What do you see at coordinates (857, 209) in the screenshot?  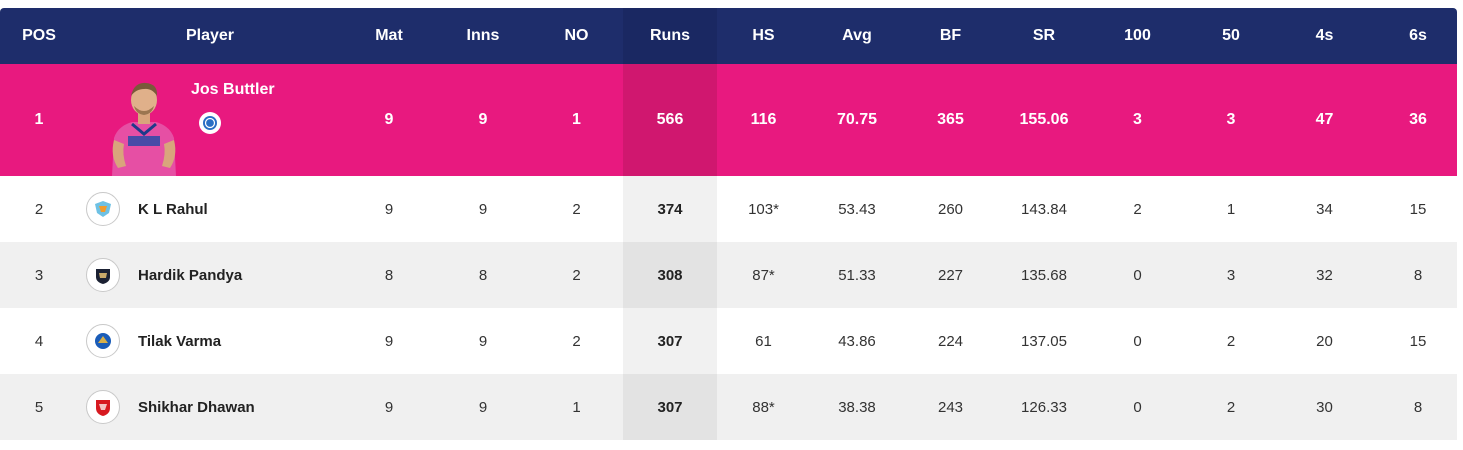 I see `row-avg: 53.43` at bounding box center [857, 209].